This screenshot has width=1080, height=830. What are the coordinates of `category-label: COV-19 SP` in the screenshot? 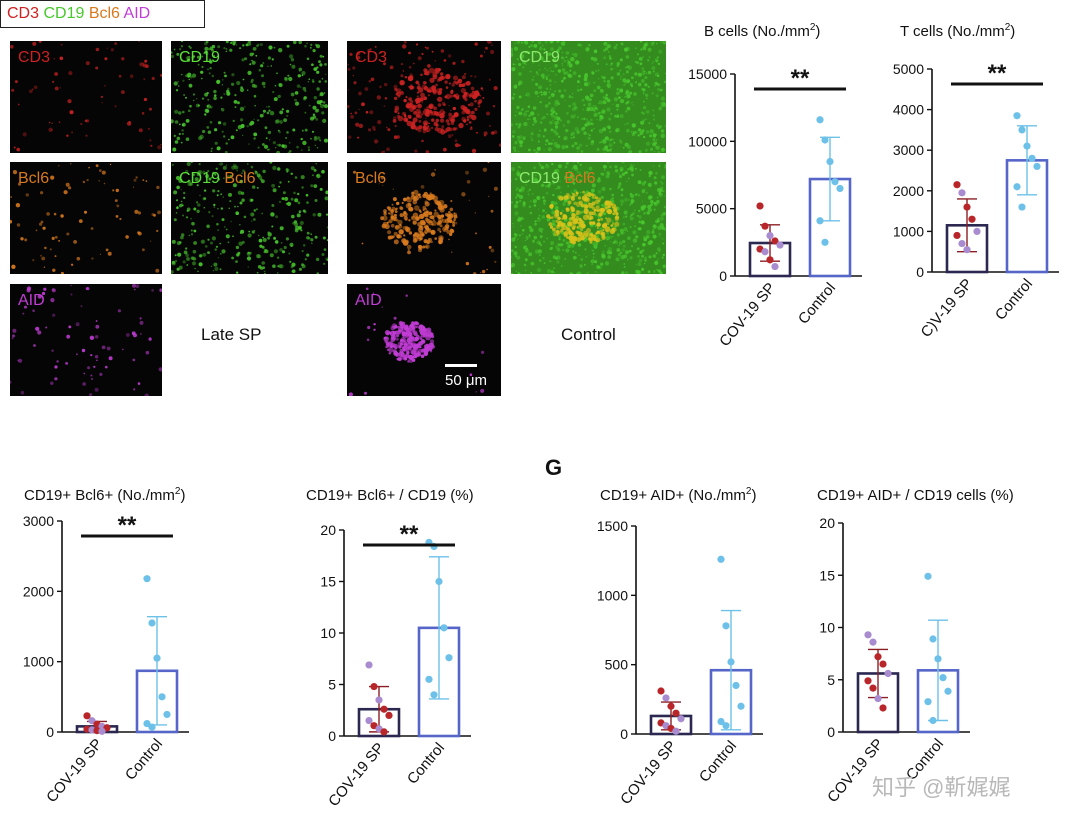 It's located at (648, 773).